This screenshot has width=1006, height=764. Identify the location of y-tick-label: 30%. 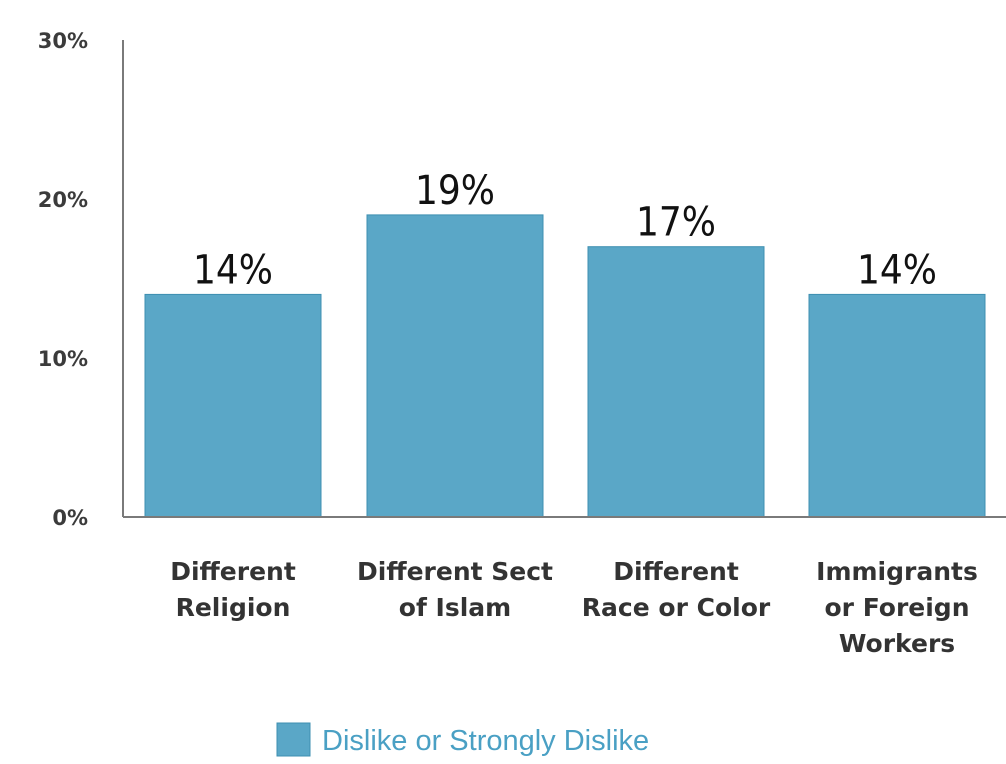
(63, 41).